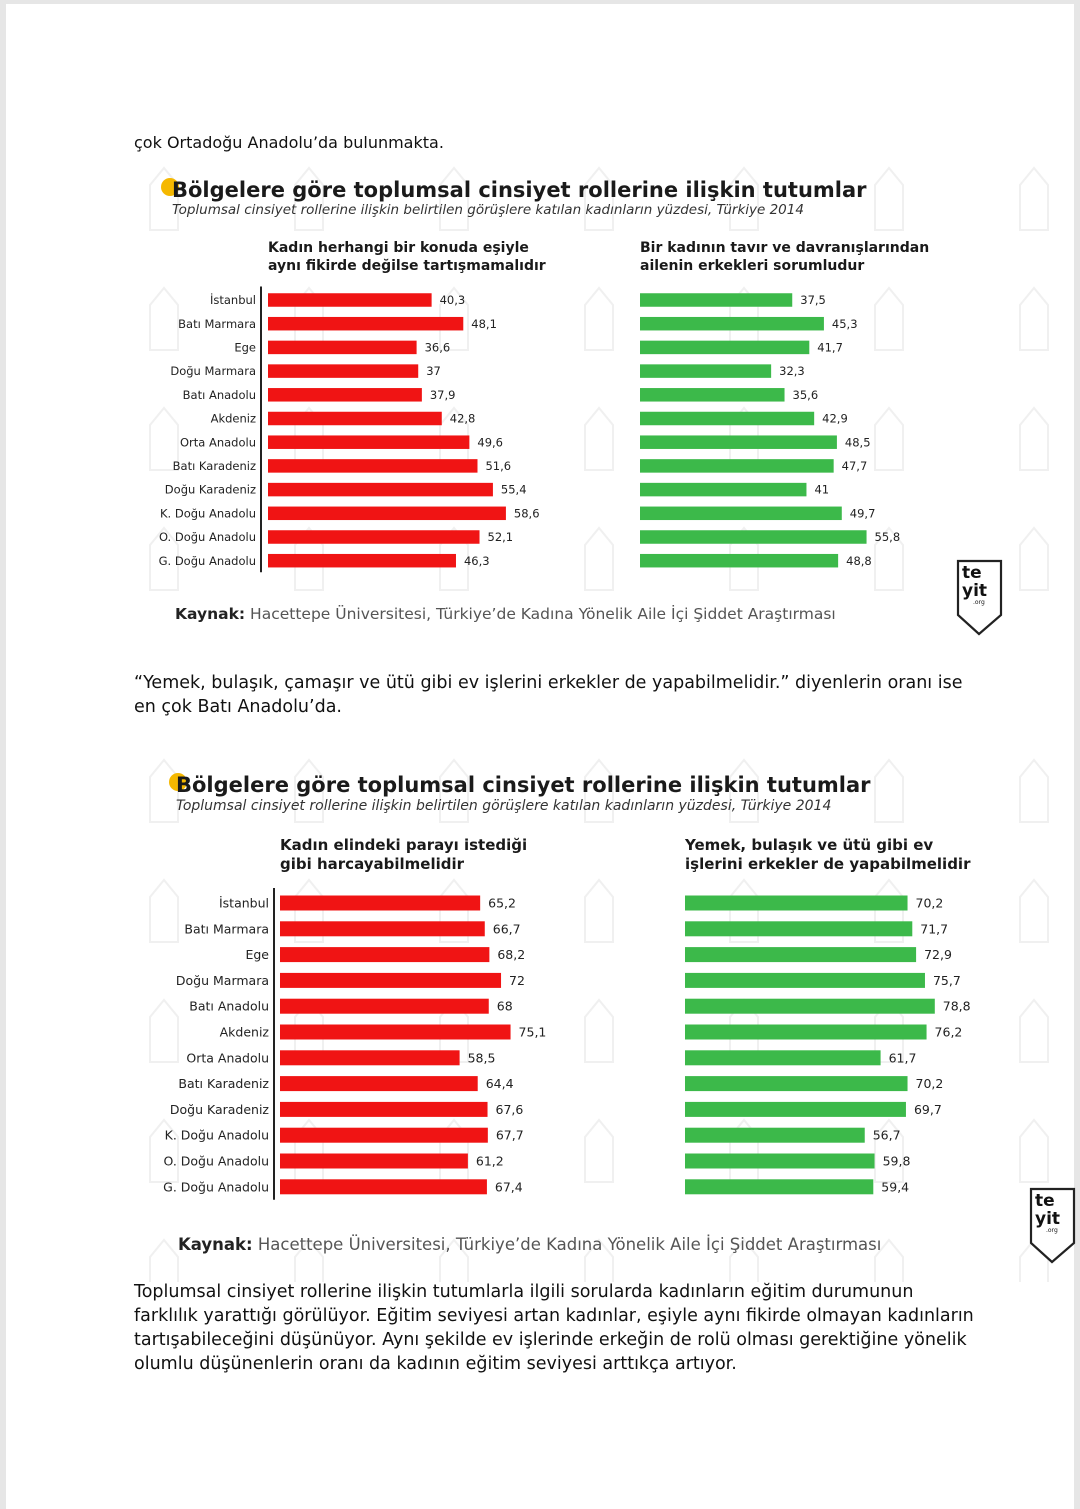 This screenshot has height=1509, width=1080. Describe the element at coordinates (510, 1109) in the screenshot. I see `bar-value-label: 67,6` at that location.